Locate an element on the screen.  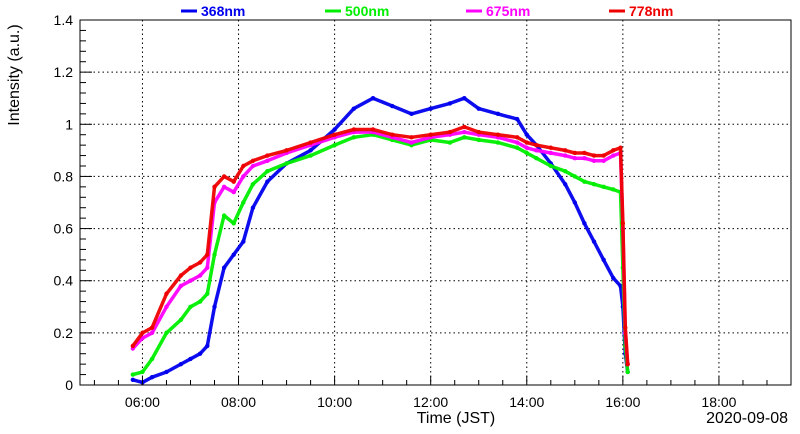
y-tick-label: 1.2 is located at coordinates (64, 72).